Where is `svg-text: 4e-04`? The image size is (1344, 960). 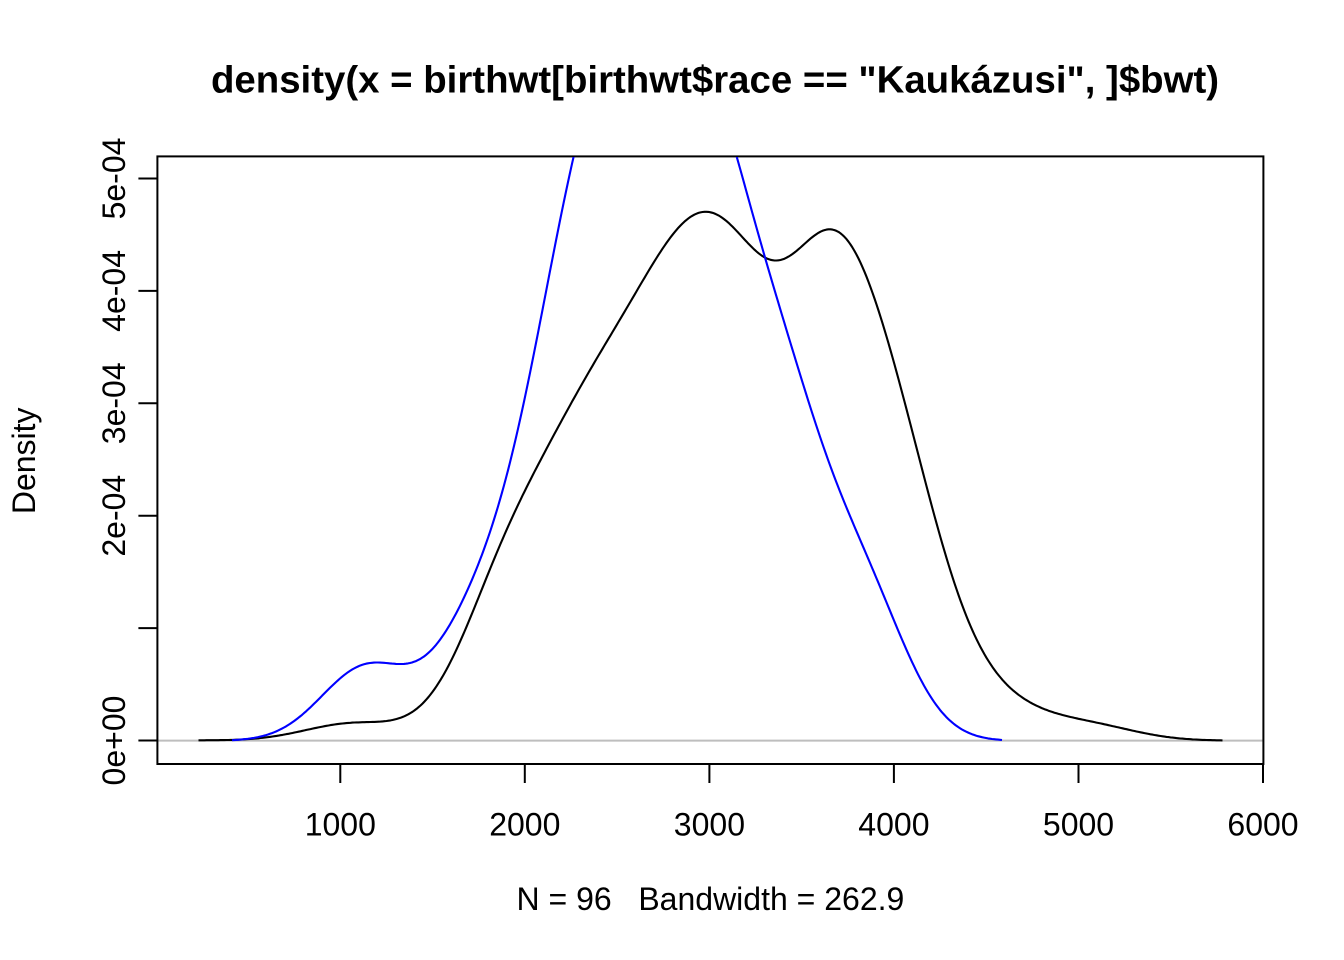 svg-text: 4e-04 is located at coordinates (114, 291).